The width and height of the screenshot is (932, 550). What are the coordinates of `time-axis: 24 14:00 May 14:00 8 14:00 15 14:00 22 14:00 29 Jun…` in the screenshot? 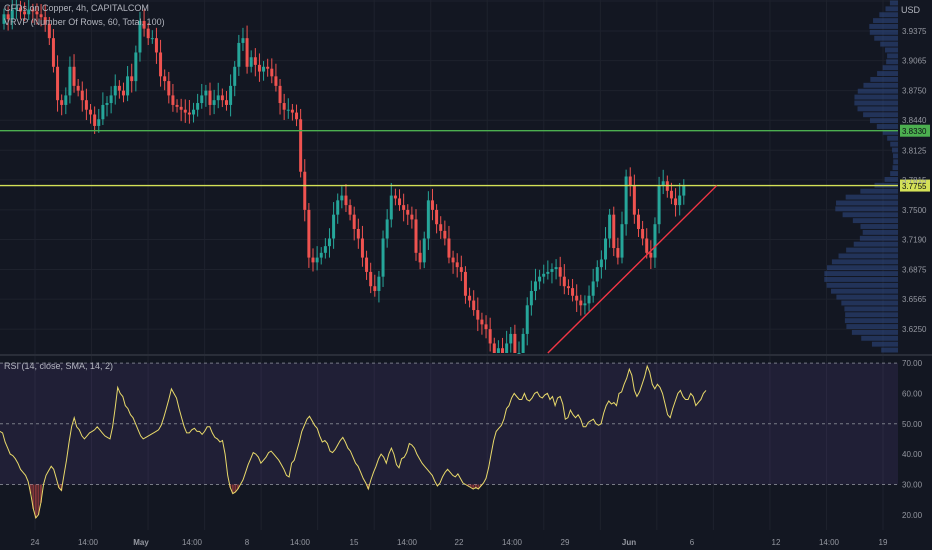 It's located at (459, 542).